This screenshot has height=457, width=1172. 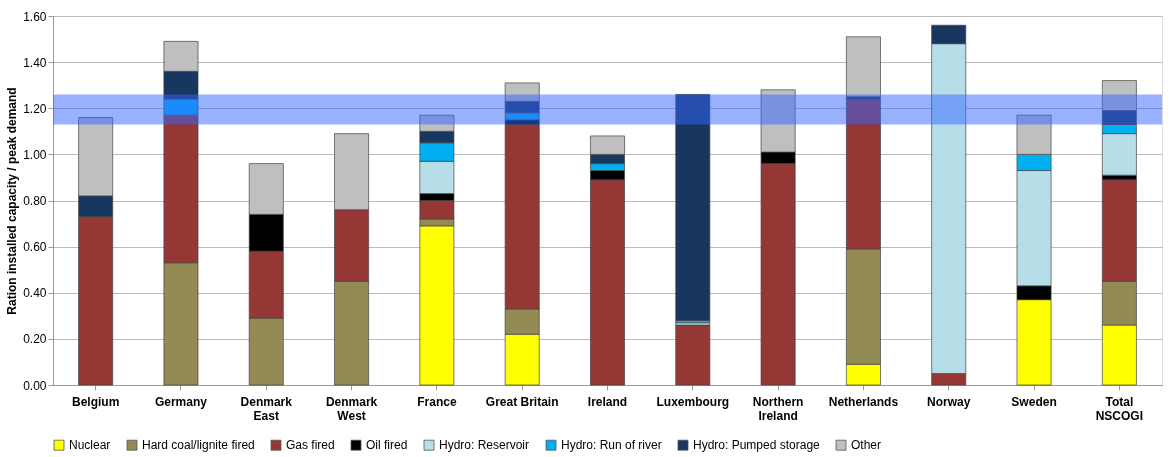 I want to click on legend-label: Hydro: Pumped storage, so click(x=757, y=445).